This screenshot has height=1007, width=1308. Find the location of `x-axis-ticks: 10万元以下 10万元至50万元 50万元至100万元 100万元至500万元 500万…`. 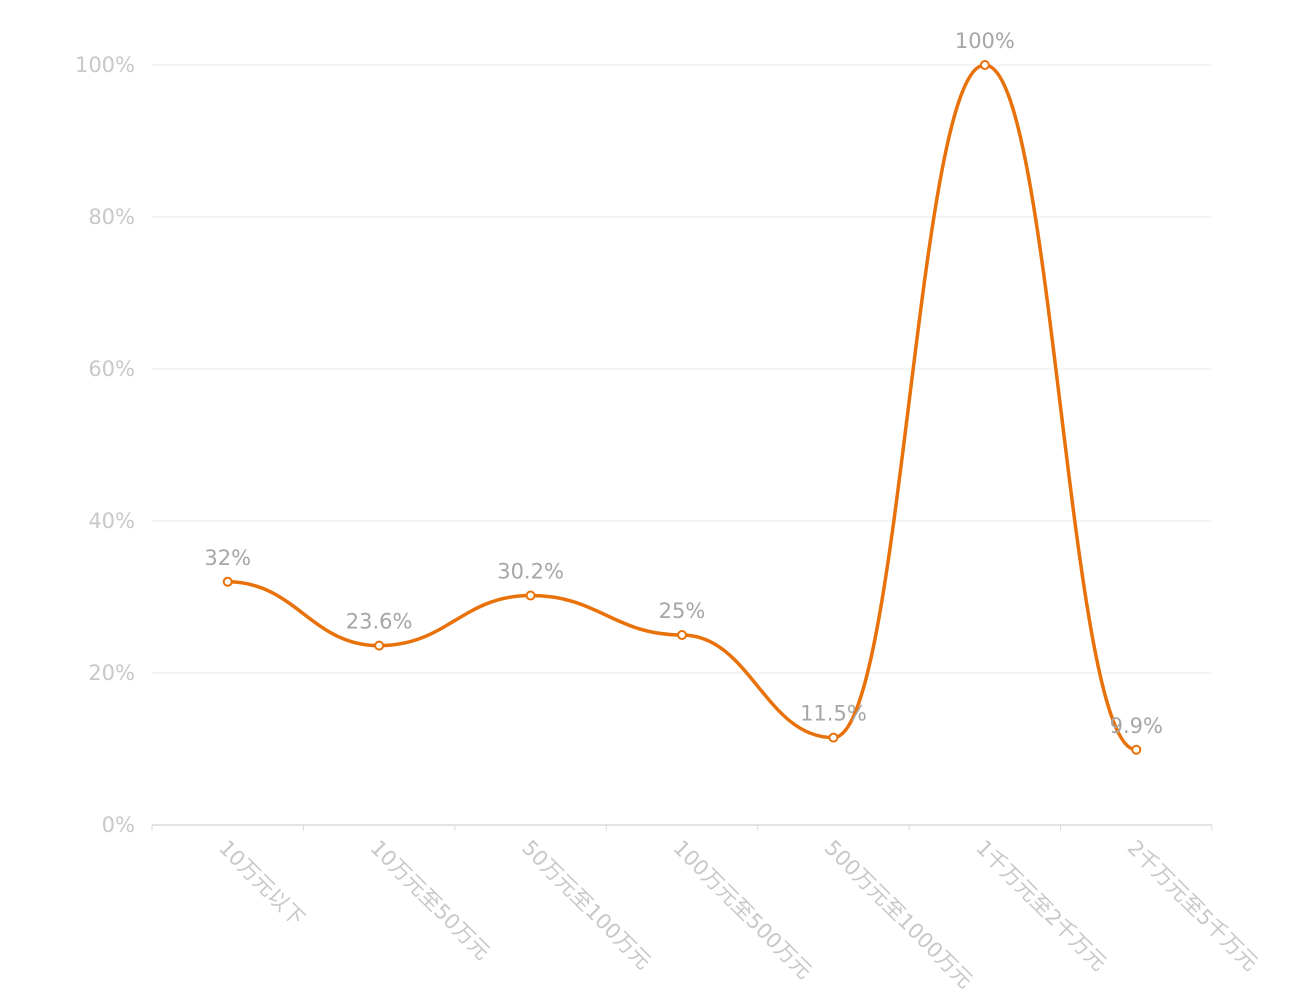

x-axis-ticks: 10万元以下 10万元至50万元 50万元至100万元 100万元至500万元 500万… is located at coordinates (707, 909).